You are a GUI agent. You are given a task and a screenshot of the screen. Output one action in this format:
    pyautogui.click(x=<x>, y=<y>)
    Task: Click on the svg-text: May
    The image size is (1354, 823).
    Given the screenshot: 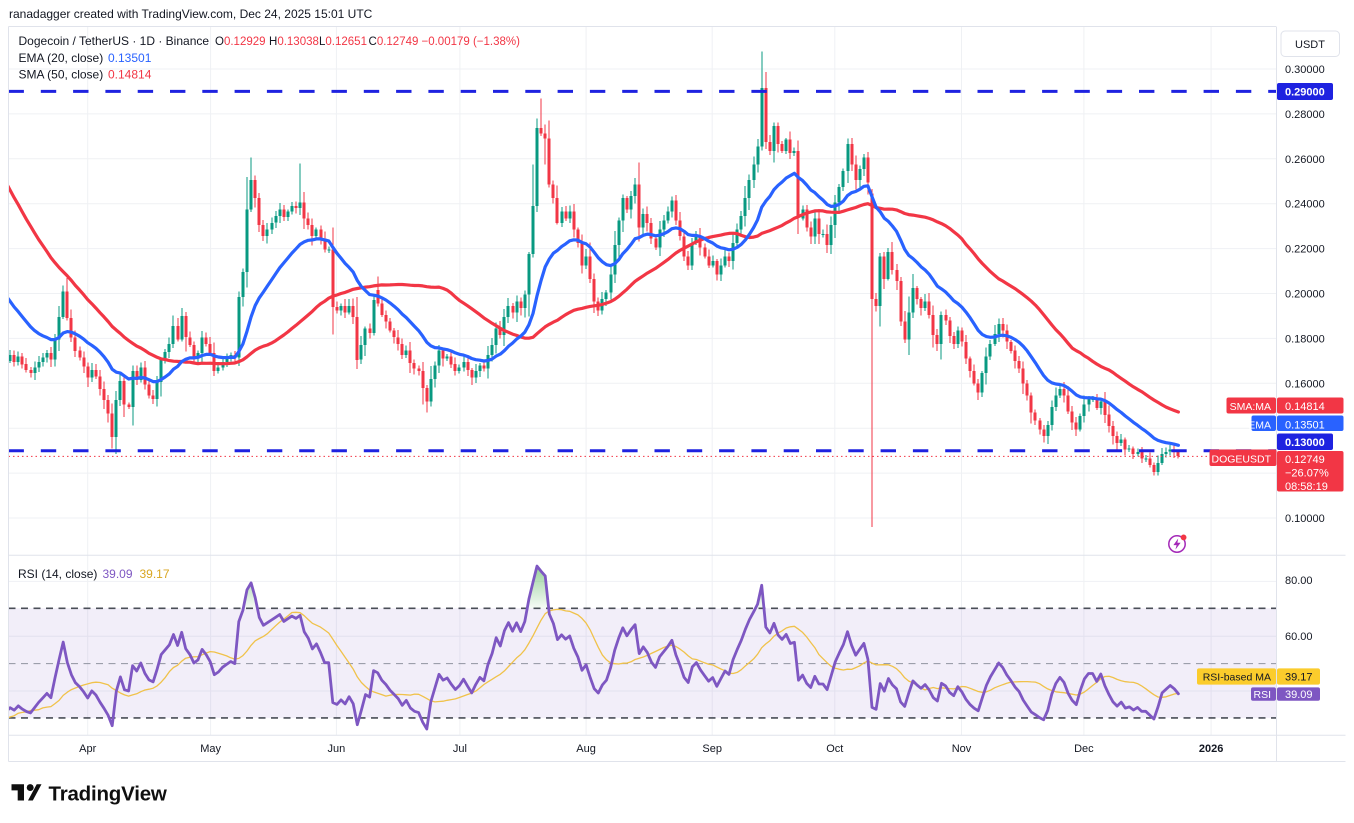 What is the action you would take?
    pyautogui.click(x=210, y=749)
    